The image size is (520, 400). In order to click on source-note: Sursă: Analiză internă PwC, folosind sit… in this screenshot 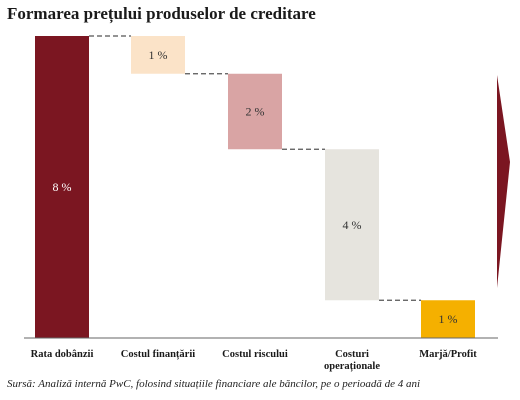, I will do `click(214, 384)`.